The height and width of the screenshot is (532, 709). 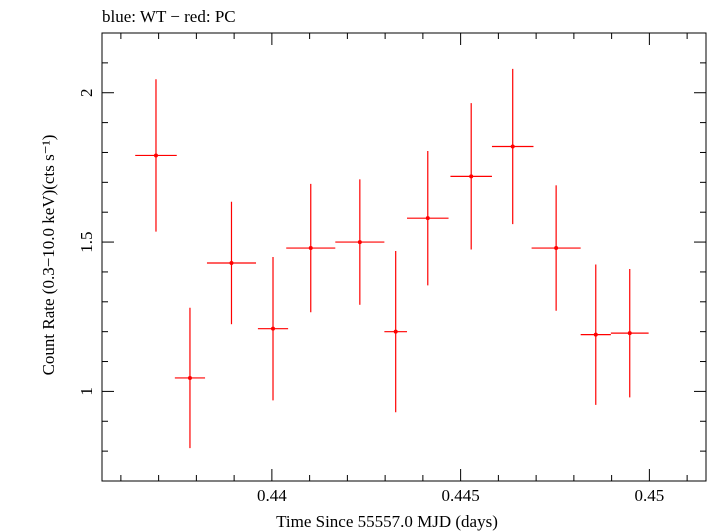 What do you see at coordinates (272, 495) in the screenshot?
I see `x-tick-label: 0.44` at bounding box center [272, 495].